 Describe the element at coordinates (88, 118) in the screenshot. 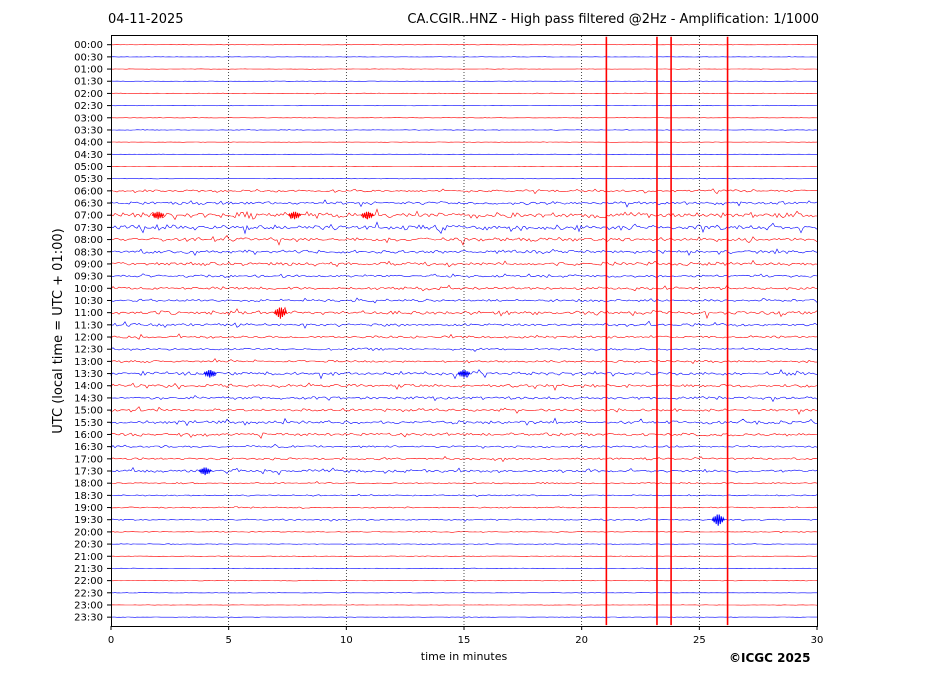

I see `y-tick-label-0300: 03:00` at that location.